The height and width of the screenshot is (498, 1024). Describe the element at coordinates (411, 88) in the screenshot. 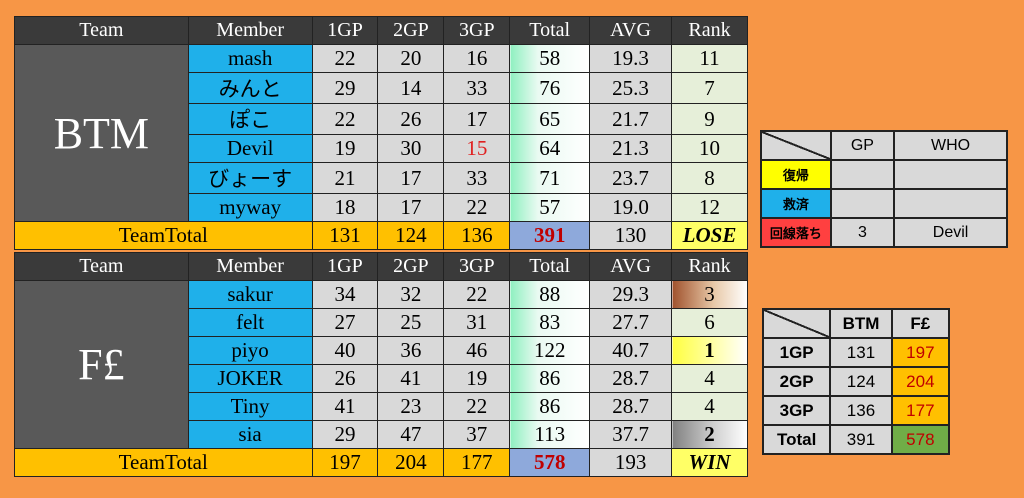

I see `gp2-score: 14` at that location.